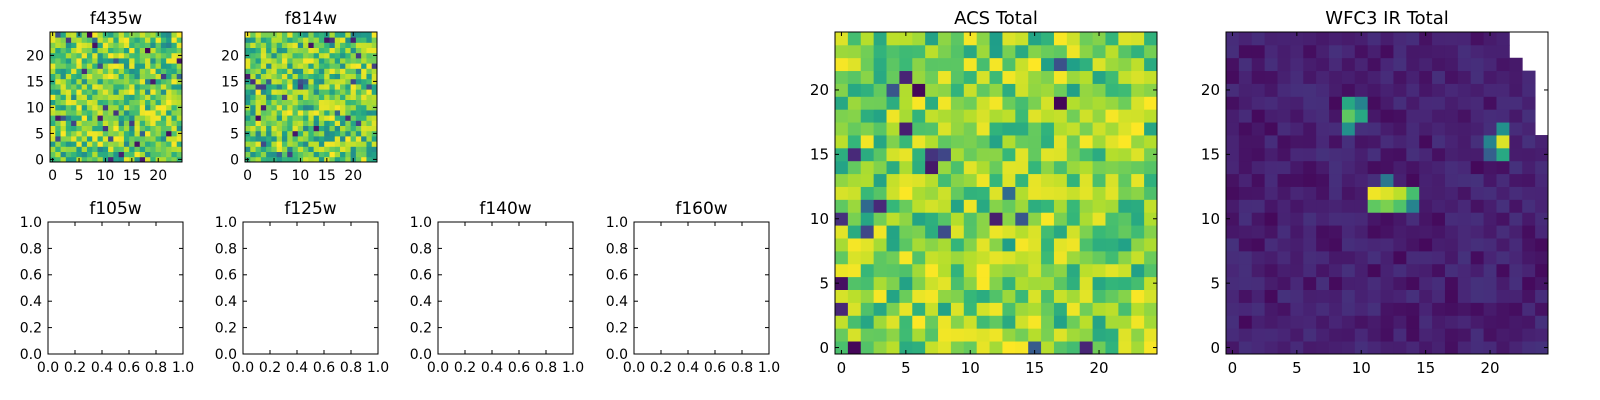 The width and height of the screenshot is (1600, 400). What do you see at coordinates (116, 97) in the screenshot?
I see `heatmap-cells` at bounding box center [116, 97].